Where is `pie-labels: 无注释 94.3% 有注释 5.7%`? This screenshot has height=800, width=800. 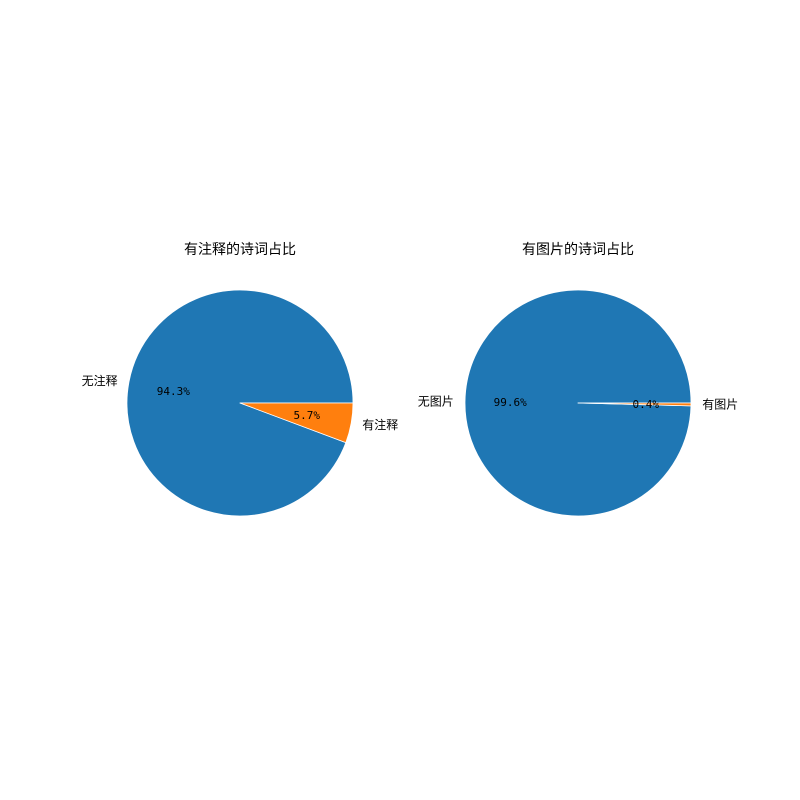 pie-labels: 无注释 94.3% 有注释 5.7% is located at coordinates (240, 402).